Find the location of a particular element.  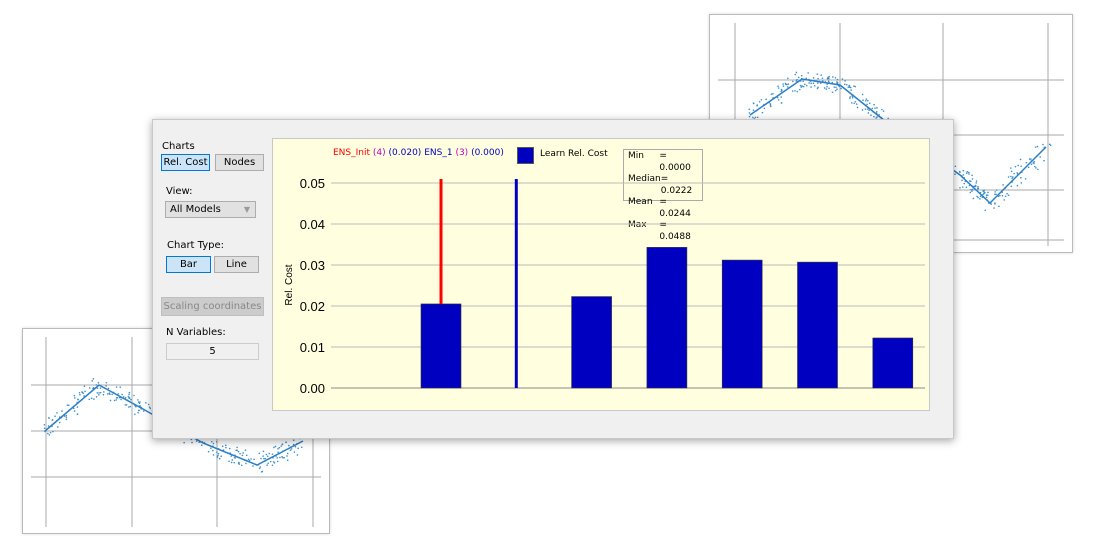

nodes-button: Nodes is located at coordinates (239, 162).